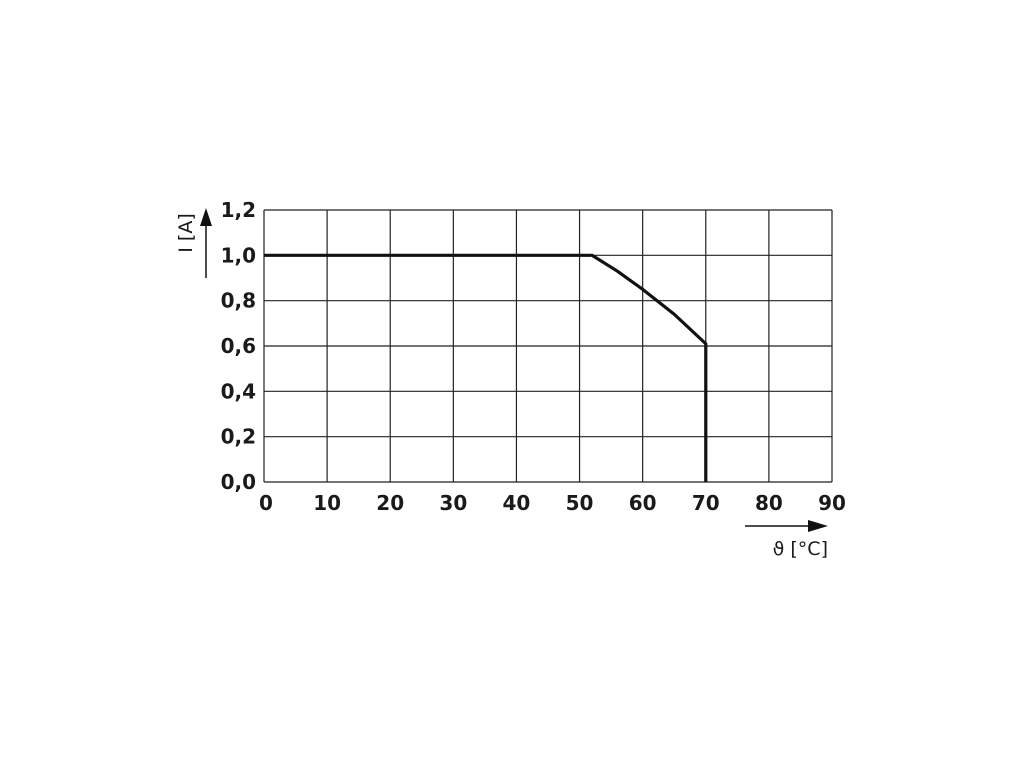 This screenshot has width=1020, height=765. Describe the element at coordinates (552, 503) in the screenshot. I see `x-tick-labels: 0 10 20 30 40 50 60 70 80 90` at that location.